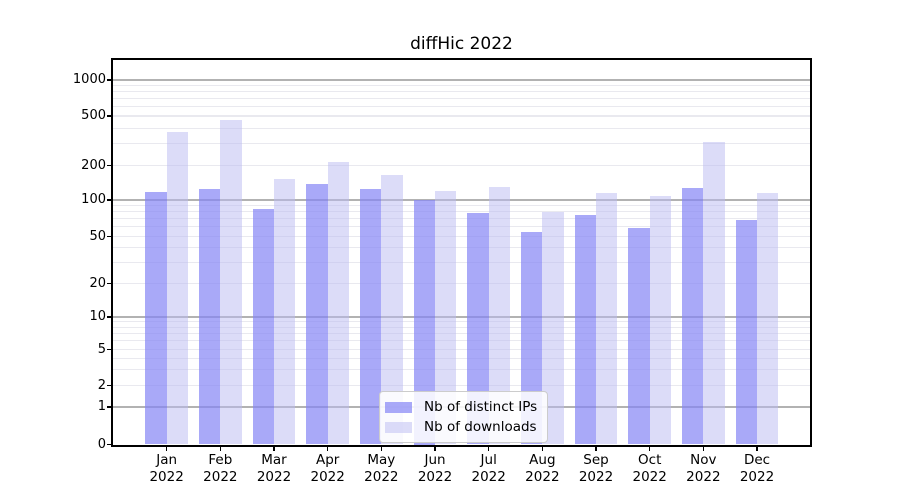  Describe the element at coordinates (274, 460) in the screenshot. I see `x-tick-month: Mar` at that location.